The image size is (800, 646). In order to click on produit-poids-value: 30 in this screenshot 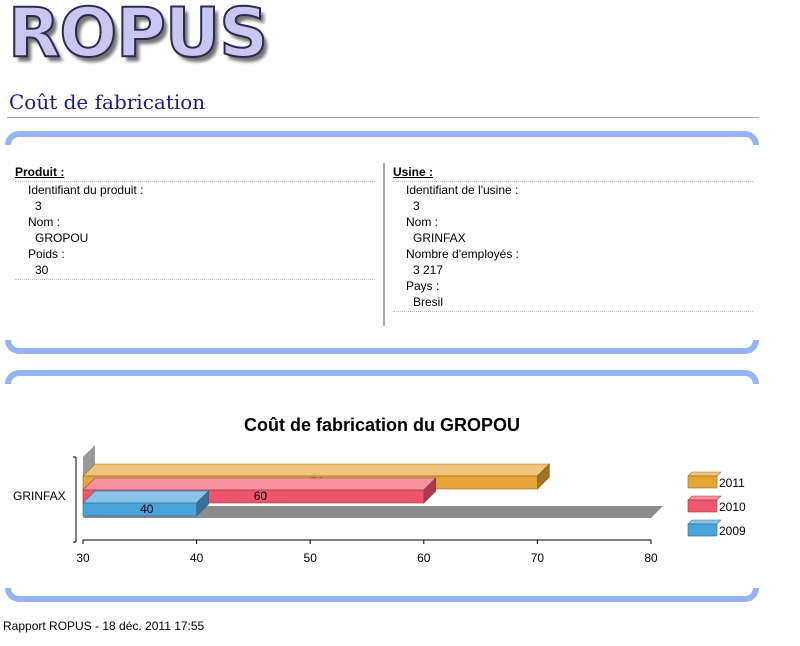, I will do `click(42, 270)`.